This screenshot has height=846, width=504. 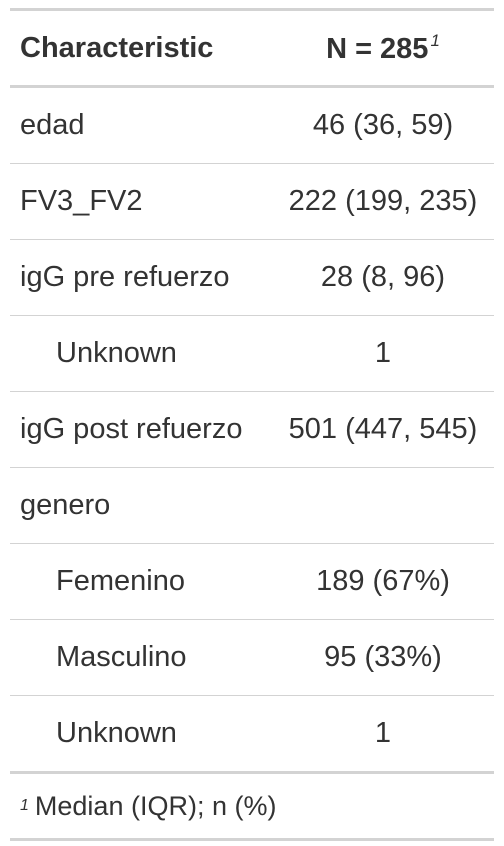 I want to click on footnote: 1 Median (IQR); n (%), so click(x=252, y=806).